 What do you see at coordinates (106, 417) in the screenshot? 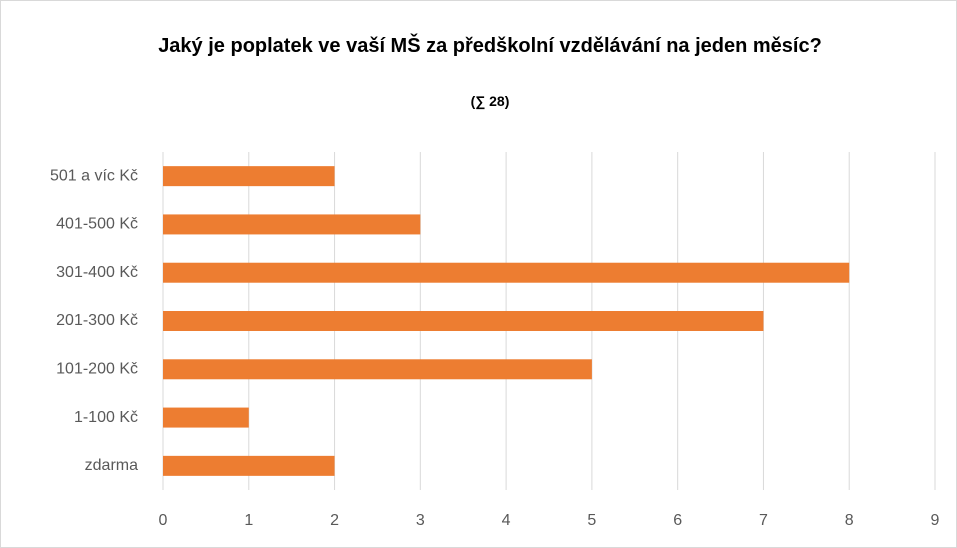
I see `y-tick-label: 1-100 Kč` at bounding box center [106, 417].